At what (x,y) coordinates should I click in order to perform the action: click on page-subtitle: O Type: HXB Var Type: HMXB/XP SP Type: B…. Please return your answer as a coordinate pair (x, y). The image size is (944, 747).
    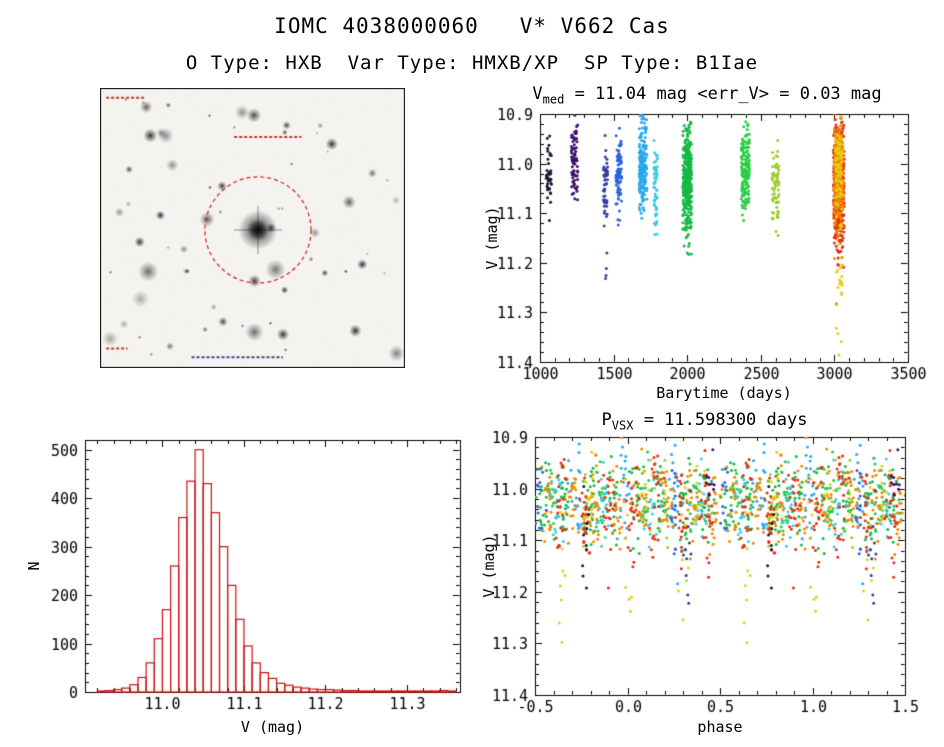
    Looking at the image, I should click on (472, 63).